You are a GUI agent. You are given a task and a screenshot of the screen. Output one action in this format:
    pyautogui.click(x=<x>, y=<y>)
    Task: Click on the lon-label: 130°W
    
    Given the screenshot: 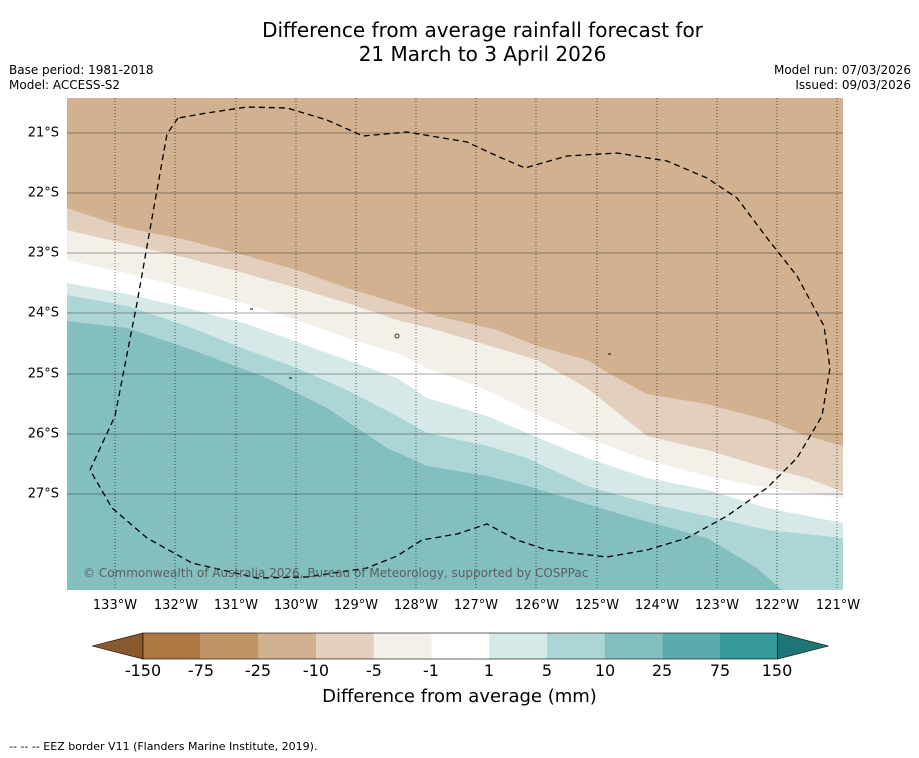 What is the action you would take?
    pyautogui.click(x=296, y=605)
    